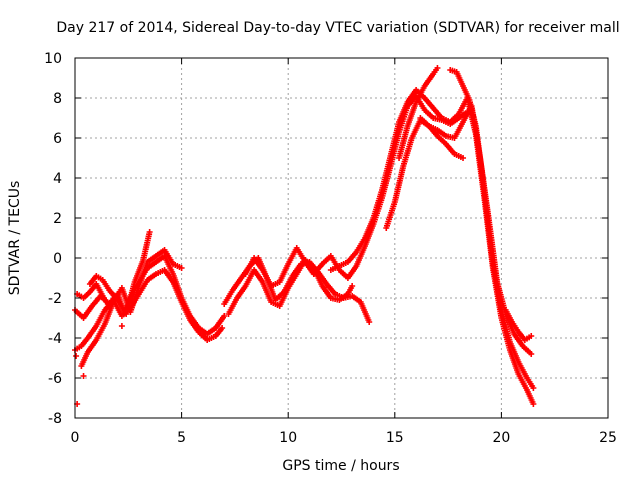 The image size is (640, 480). What do you see at coordinates (395, 438) in the screenshot?
I see `x-tick-label: 15` at bounding box center [395, 438].